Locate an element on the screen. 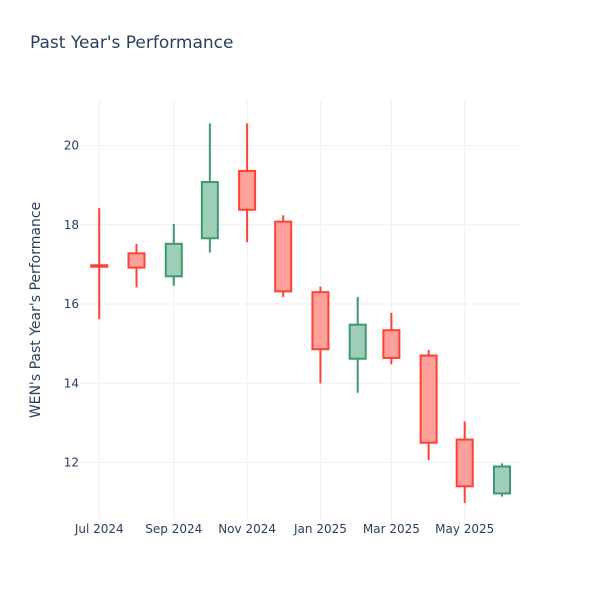 The image size is (600, 600). y-tick-label: 20 is located at coordinates (71, 146).